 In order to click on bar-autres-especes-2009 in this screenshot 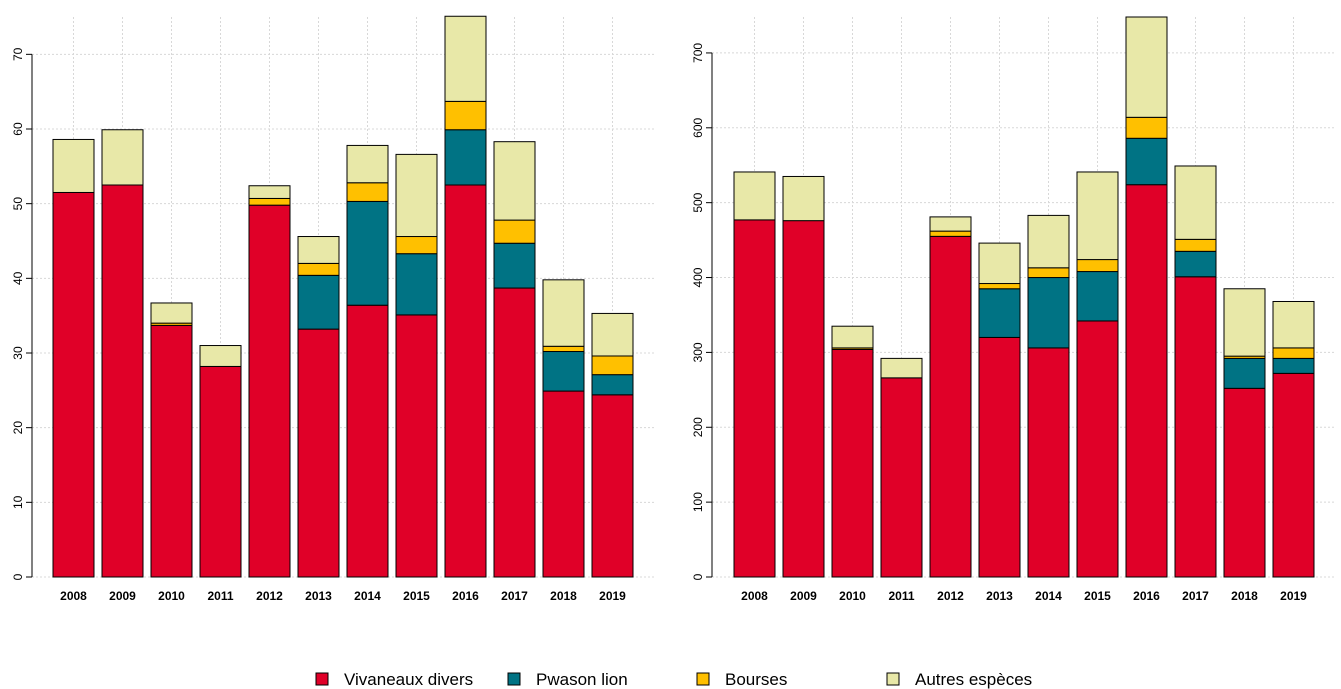, I will do `click(122, 157)`.